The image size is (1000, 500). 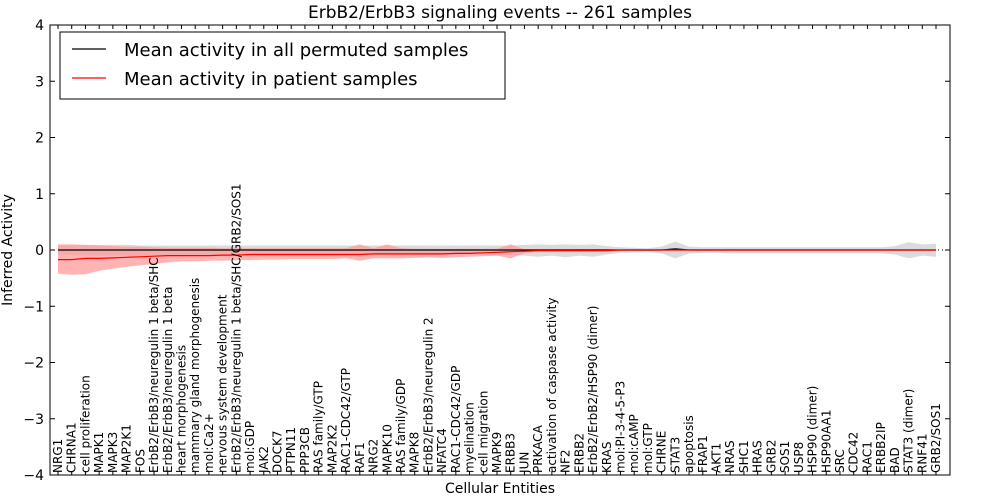 I want to click on plot-area, so click(x=500, y=258).